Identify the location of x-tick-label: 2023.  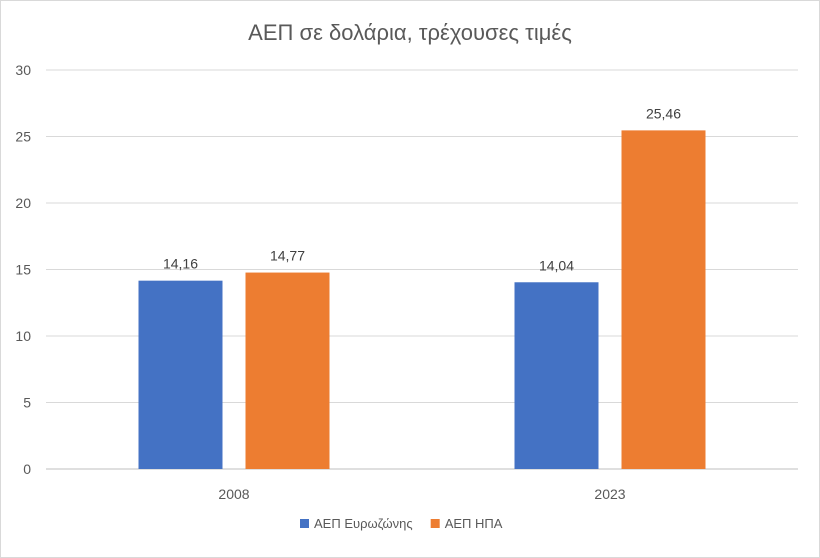
(609, 494).